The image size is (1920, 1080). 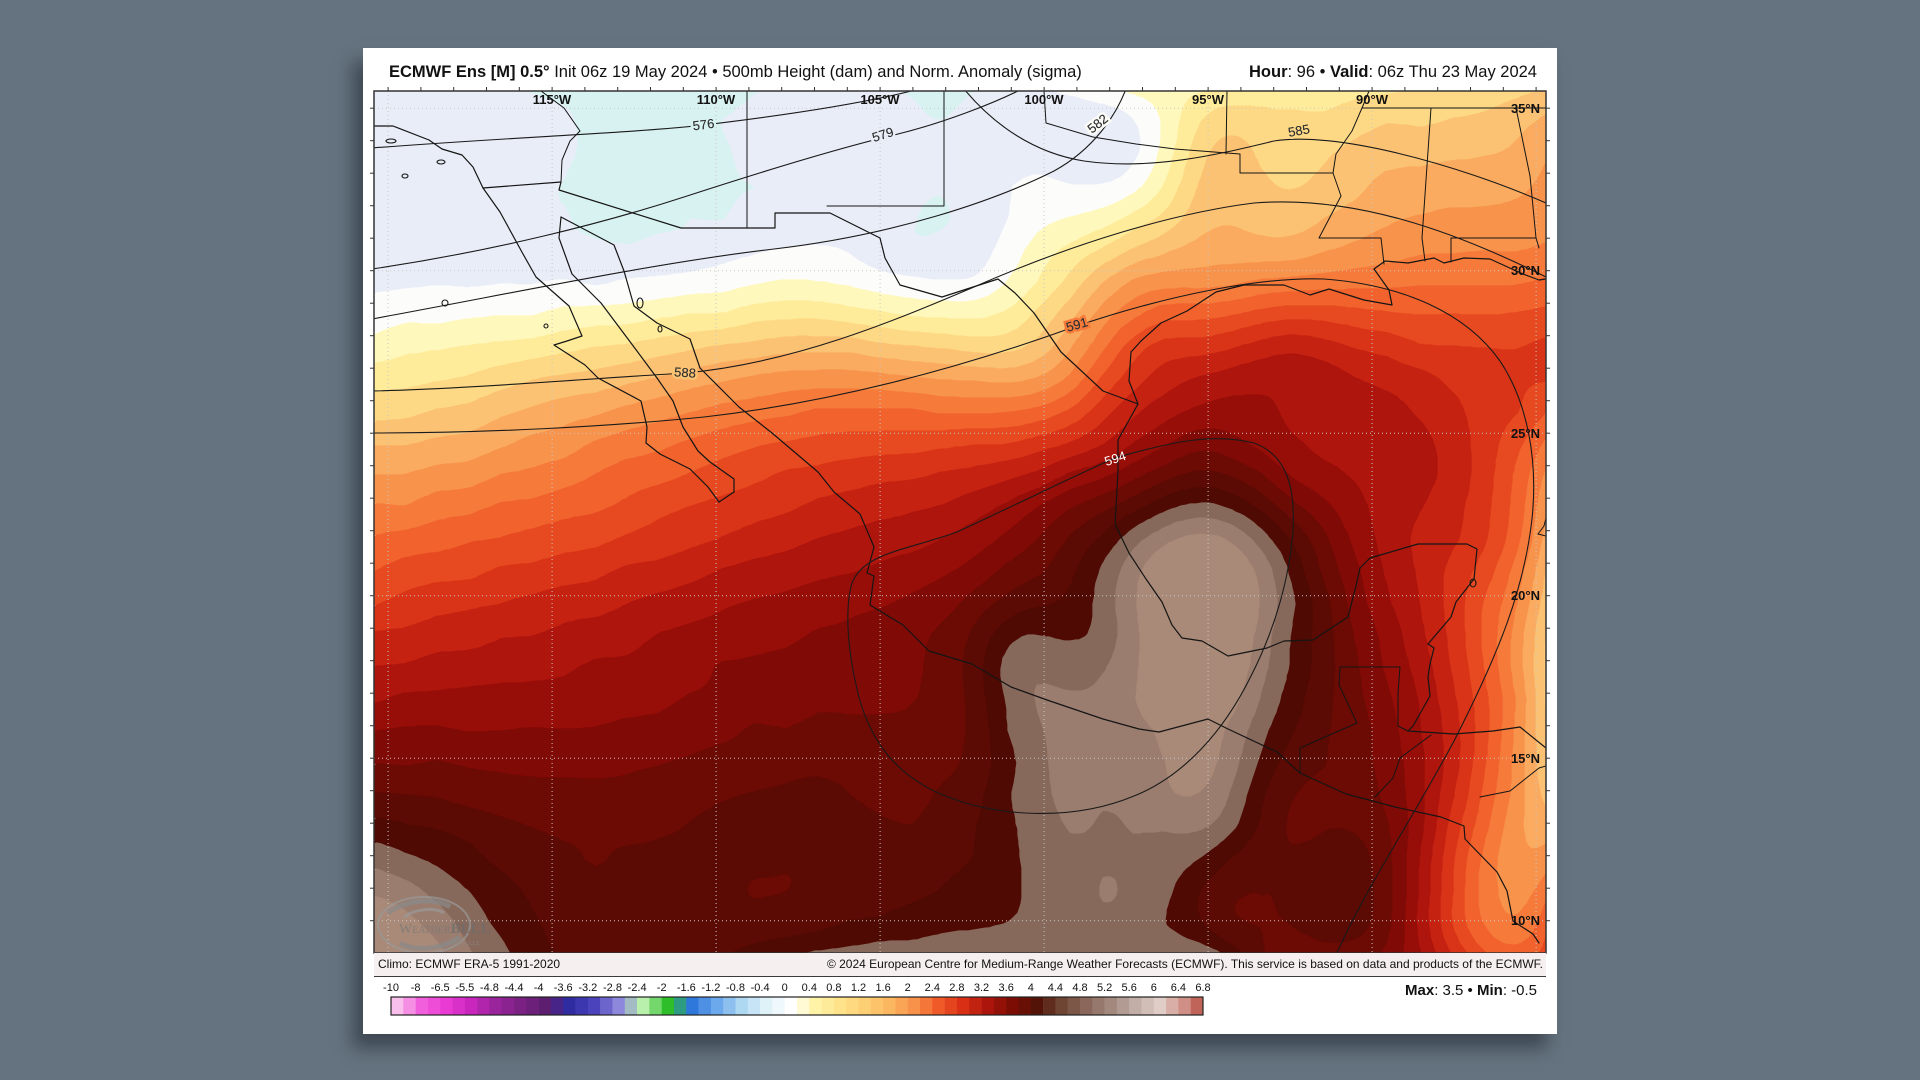 I want to click on svg-text: 3.6, so click(x=1006, y=988).